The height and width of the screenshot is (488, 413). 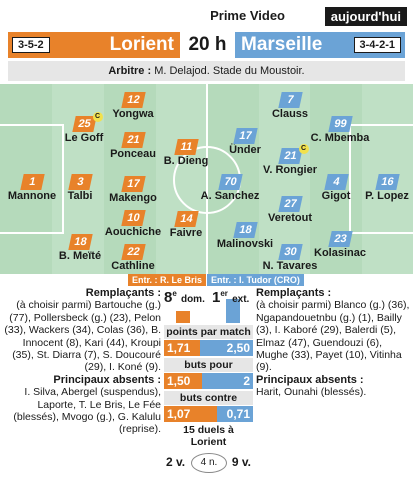 What do you see at coordinates (229, 71) in the screenshot?
I see `referee-text: M. Delajod. Stade du Moustoir.` at bounding box center [229, 71].